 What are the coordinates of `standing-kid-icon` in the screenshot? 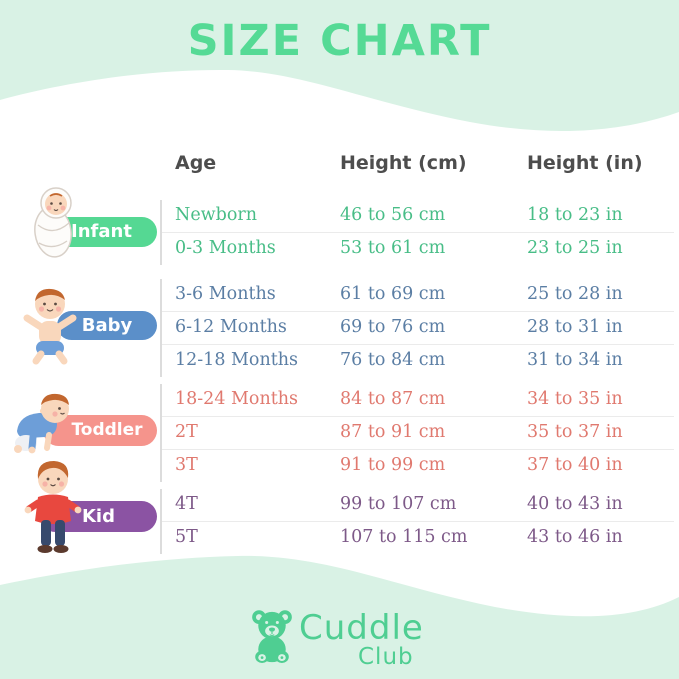 It's located at (53, 507).